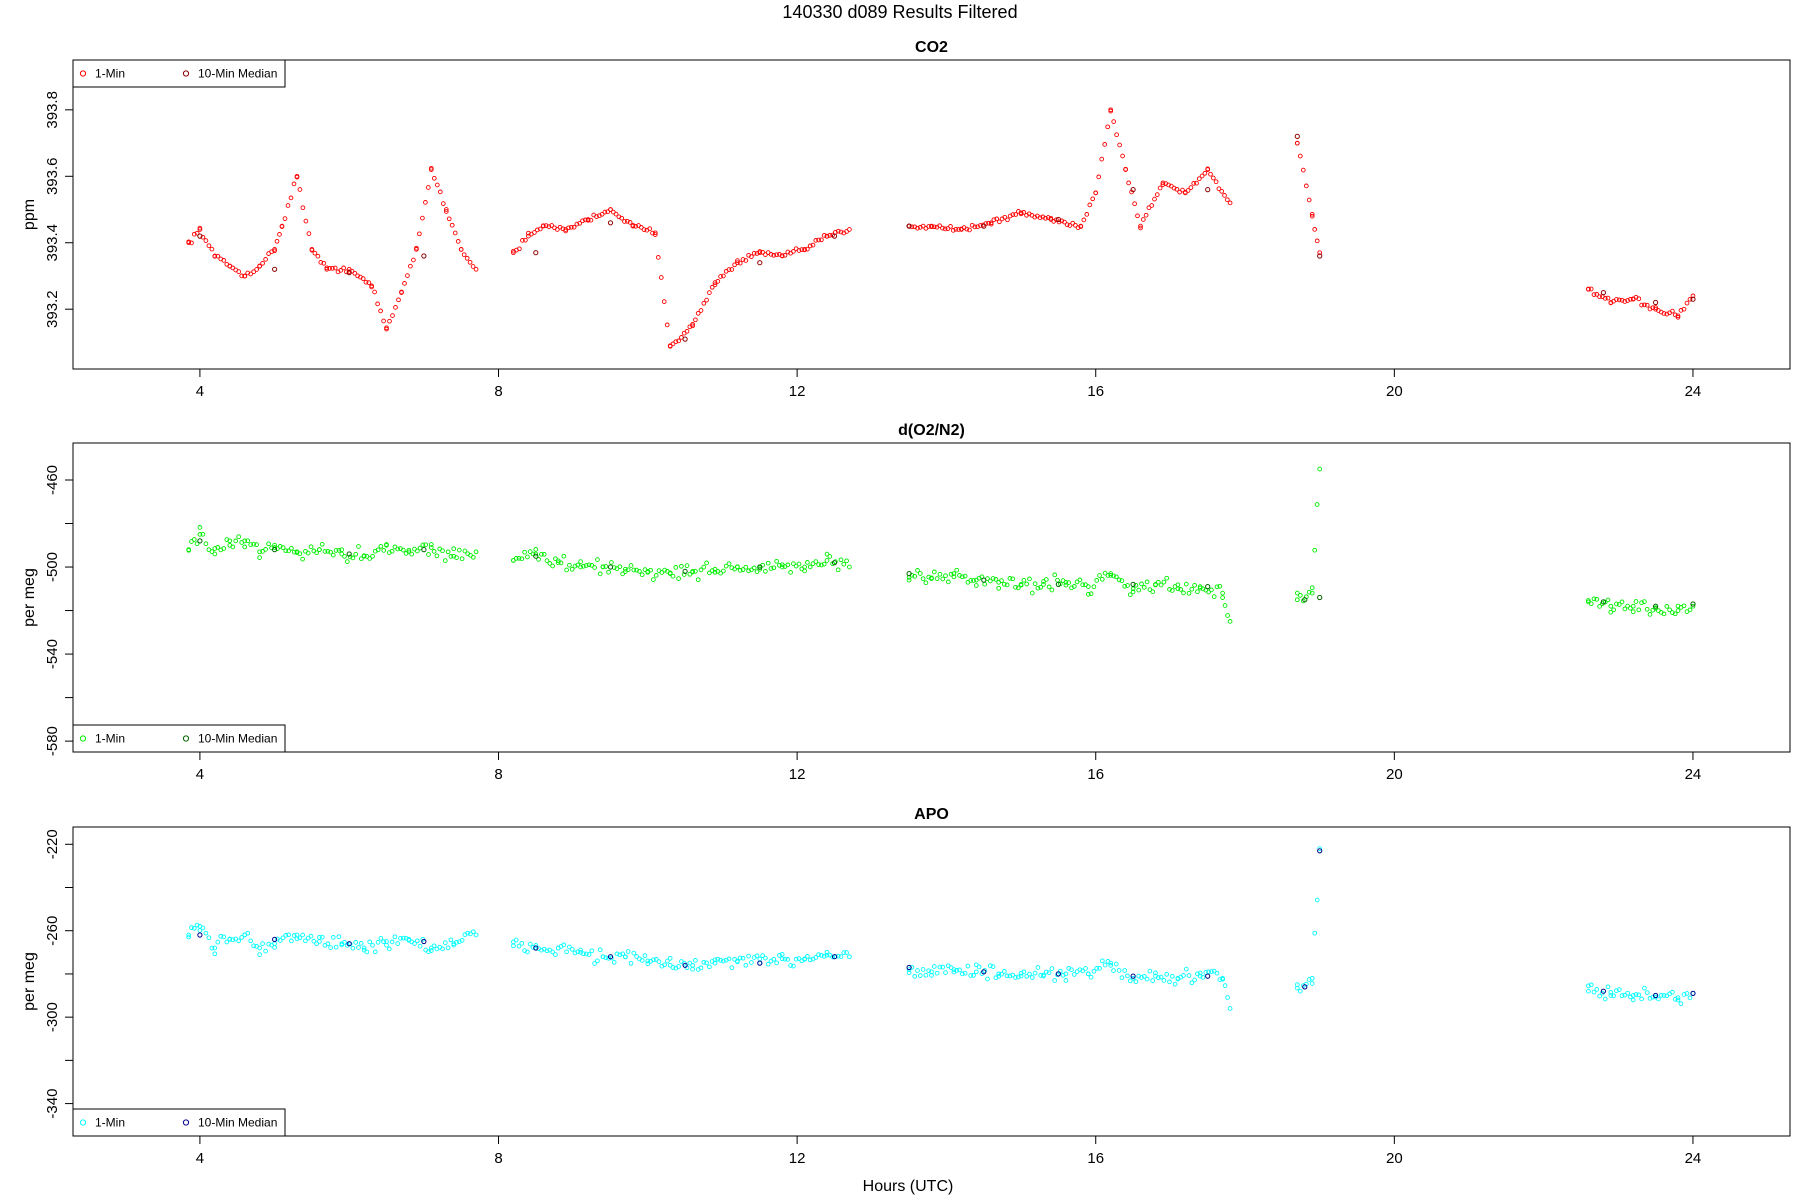  I want to click on x-tick-label: 12, so click(797, 1158).